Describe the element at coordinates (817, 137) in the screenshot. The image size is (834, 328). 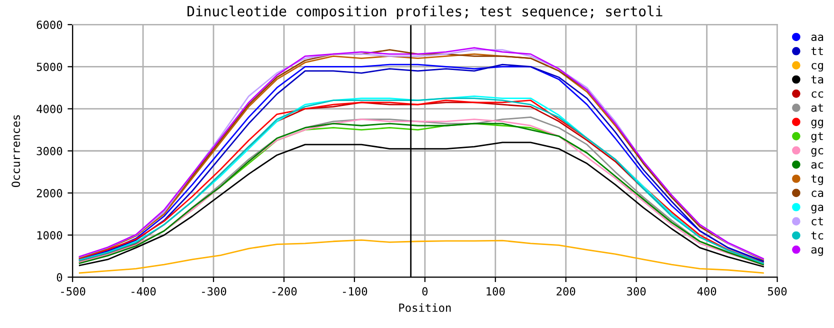
I see `legend-label: gt` at that location.